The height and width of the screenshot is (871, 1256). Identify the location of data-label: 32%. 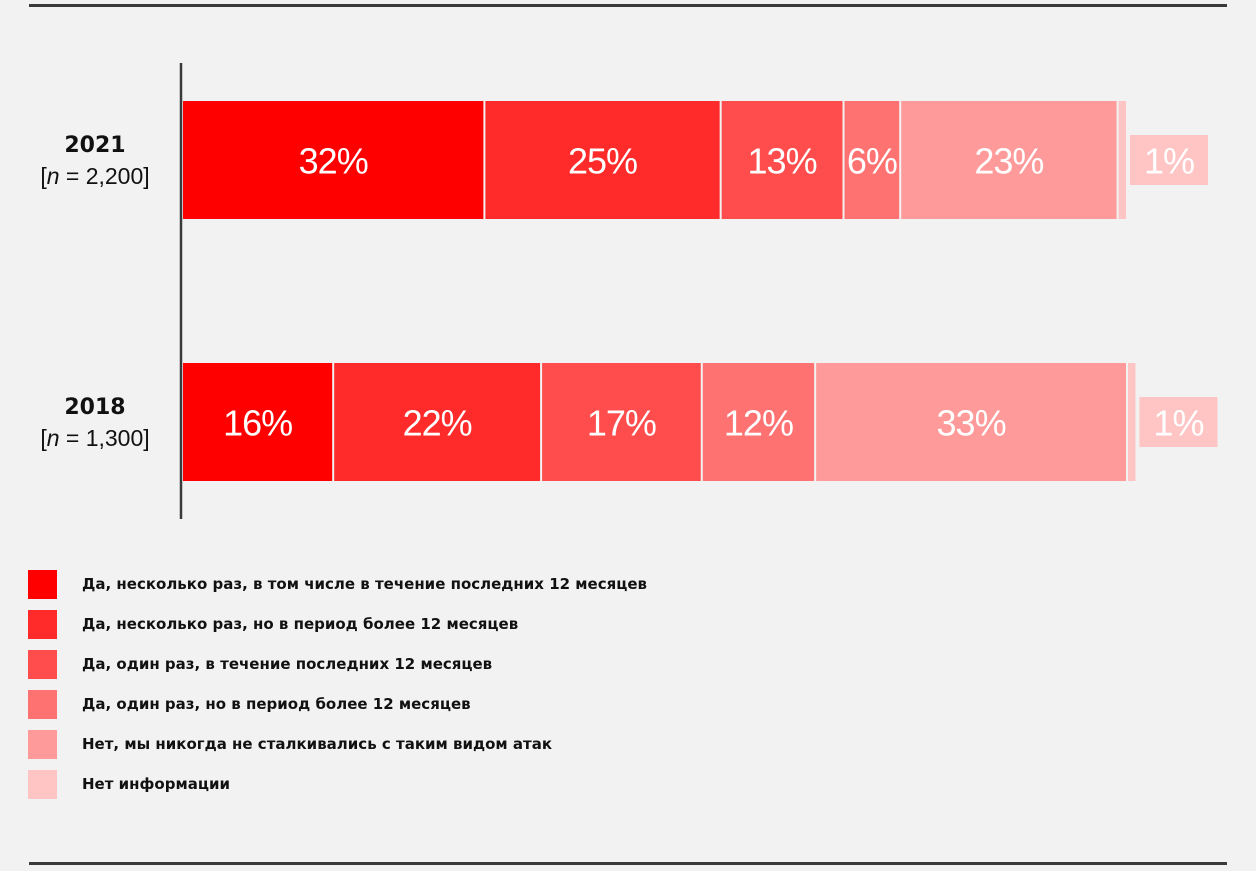
(333, 161).